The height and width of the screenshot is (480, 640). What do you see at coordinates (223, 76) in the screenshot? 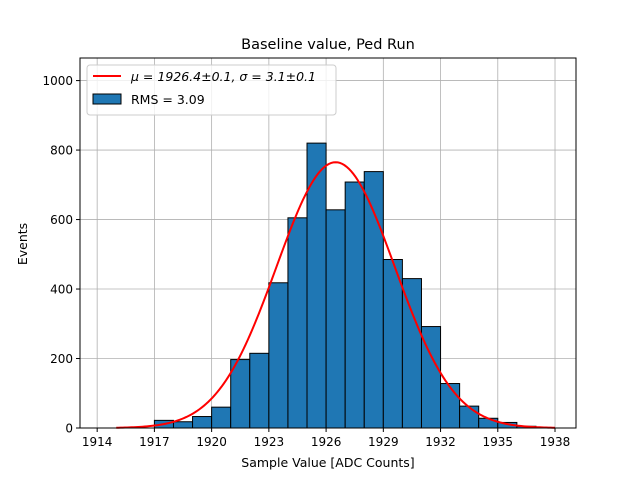
I see `legend-fit-label: μ = 1926.4±0.1, σ = 3.1±0.1` at bounding box center [223, 76].